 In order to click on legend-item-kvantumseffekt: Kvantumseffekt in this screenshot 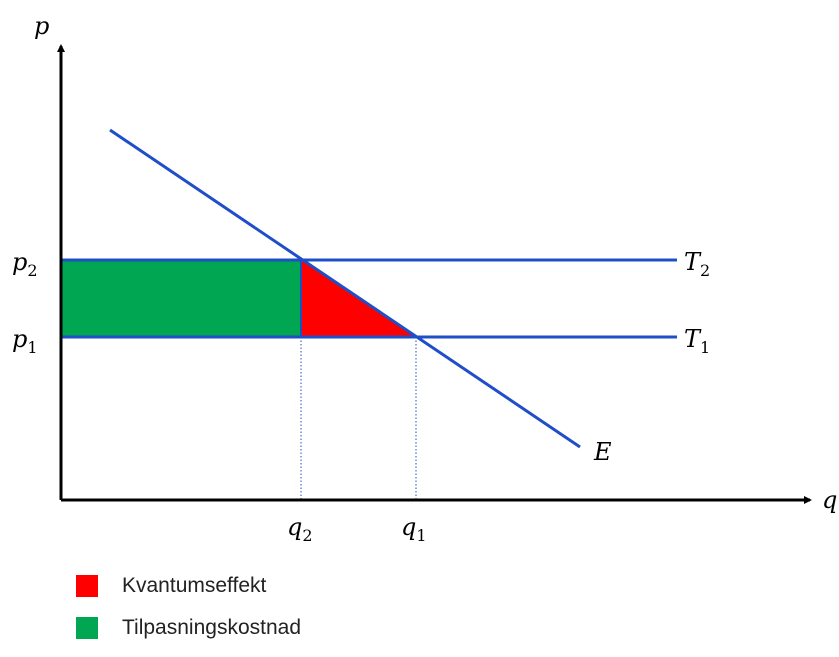, I will do `click(188, 586)`.